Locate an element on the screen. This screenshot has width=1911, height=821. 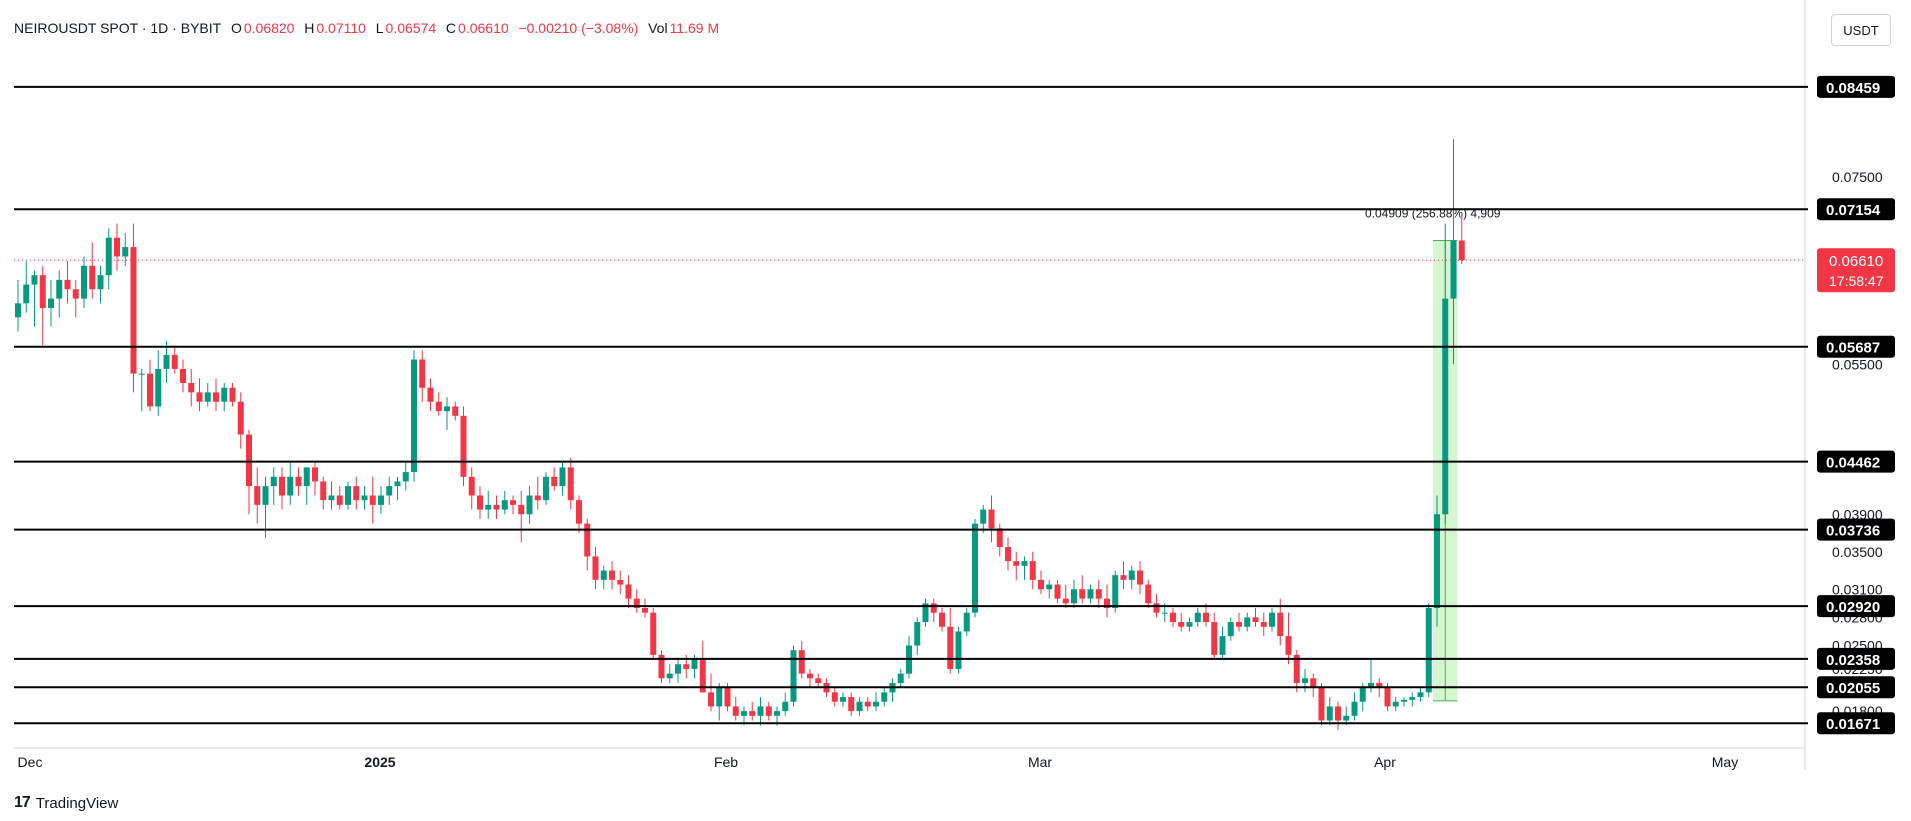
low-label: L is located at coordinates (379, 28).